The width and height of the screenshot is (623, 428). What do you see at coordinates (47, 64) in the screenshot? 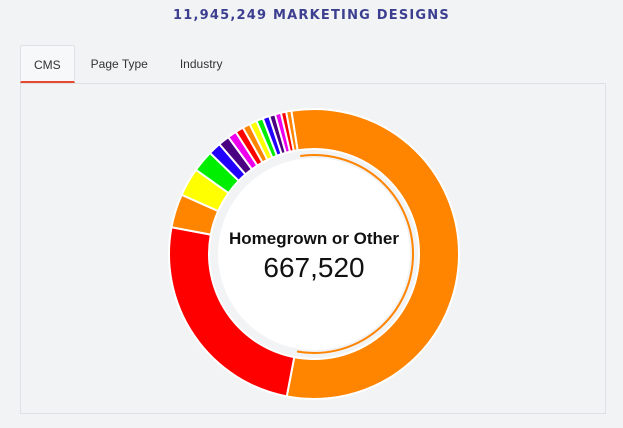
I see `tab-cms: CMS` at bounding box center [47, 64].